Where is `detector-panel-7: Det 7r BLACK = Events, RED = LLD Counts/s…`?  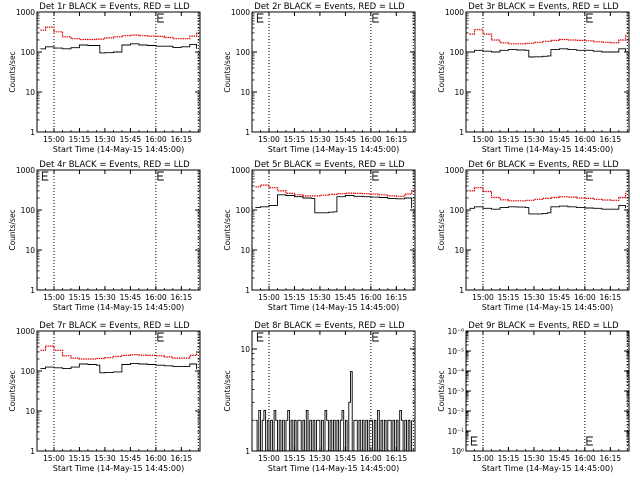
detector-panel-7: Det 7r BLACK = Events, RED = LLD Counts/s… is located at coordinates (104, 397).